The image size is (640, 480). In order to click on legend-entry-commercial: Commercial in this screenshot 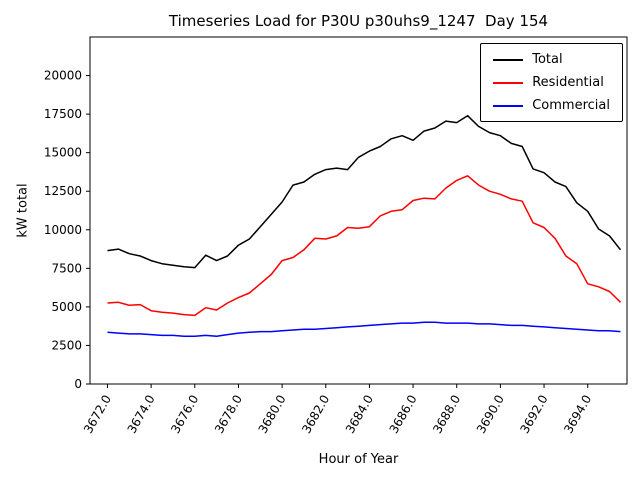, I will do `click(551, 105)`.